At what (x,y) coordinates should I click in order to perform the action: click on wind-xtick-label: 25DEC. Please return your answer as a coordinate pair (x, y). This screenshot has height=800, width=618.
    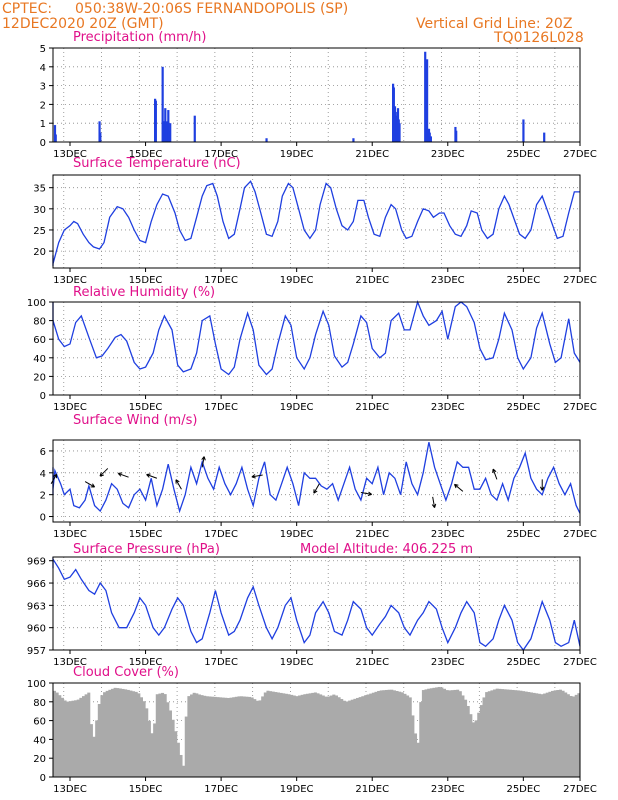
    Looking at the image, I should click on (523, 534).